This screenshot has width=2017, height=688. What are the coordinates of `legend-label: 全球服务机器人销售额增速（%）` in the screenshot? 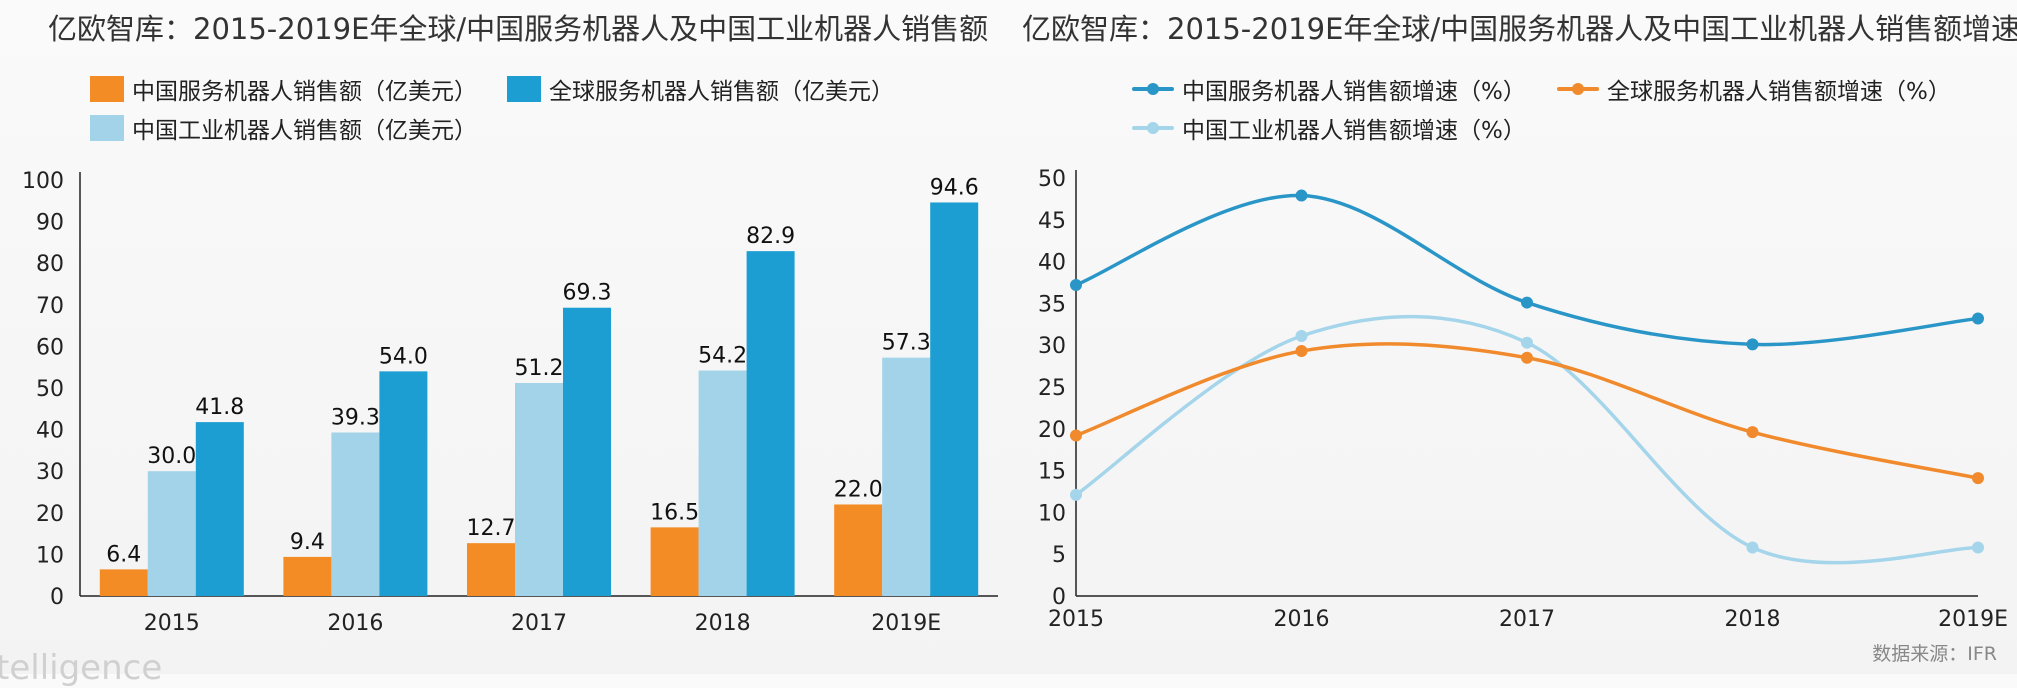 It's located at (1779, 92).